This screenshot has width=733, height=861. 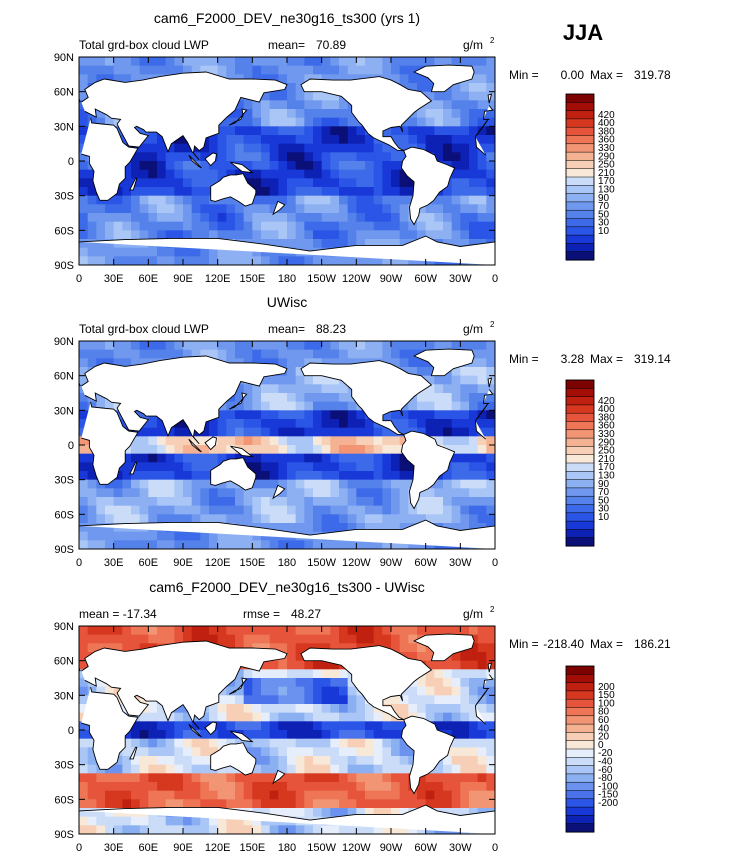 I want to click on x-tick-label: 180, so click(x=287, y=848).